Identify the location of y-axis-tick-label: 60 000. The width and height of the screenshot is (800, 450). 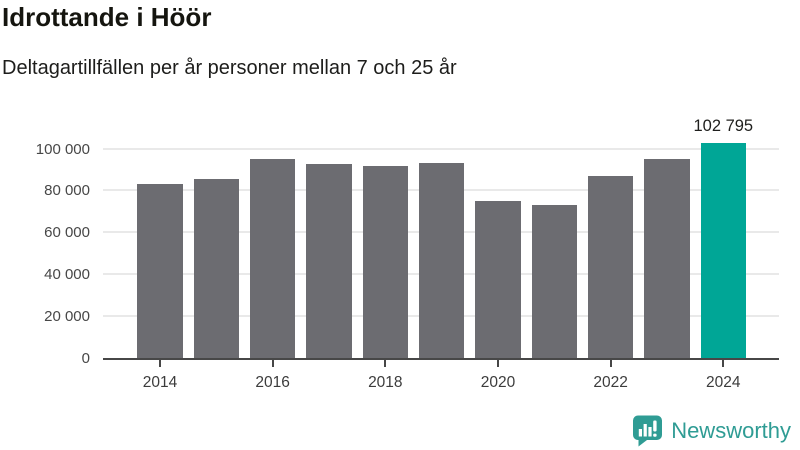
(67, 233).